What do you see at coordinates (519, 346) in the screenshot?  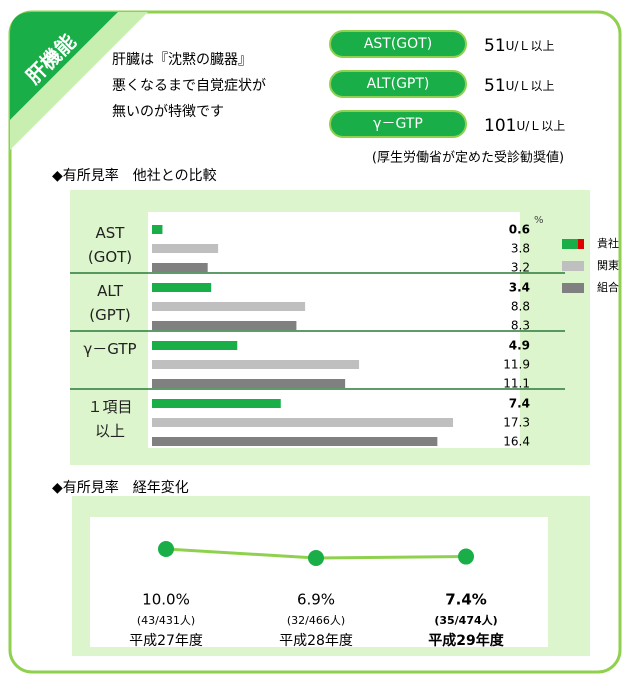 I see `value-label: 4.9` at bounding box center [519, 346].